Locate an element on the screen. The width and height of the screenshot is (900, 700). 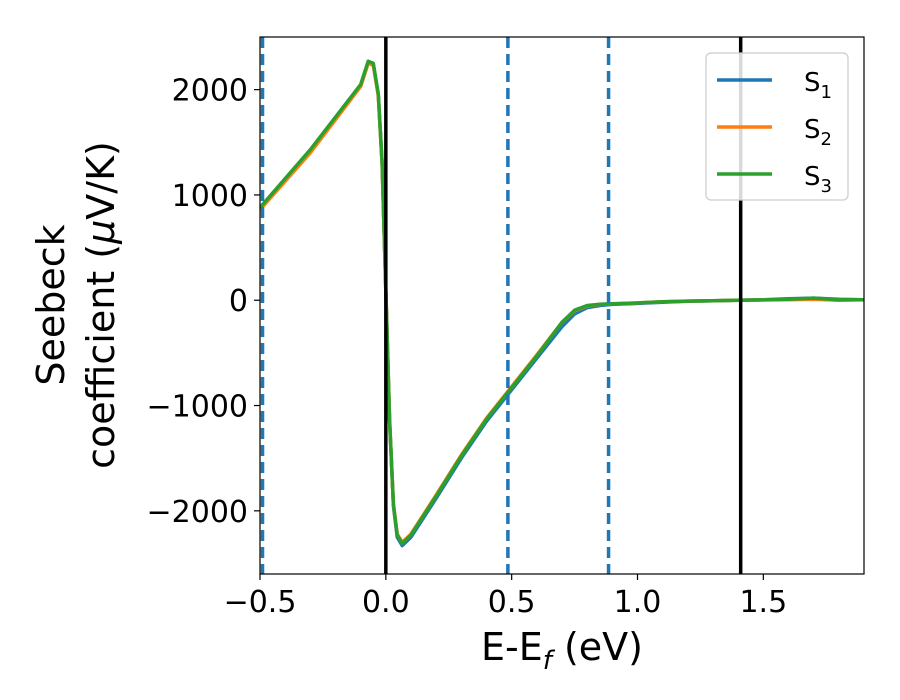
y-axis-label-line2: coefficient (μV/K) is located at coordinates (101, 305).